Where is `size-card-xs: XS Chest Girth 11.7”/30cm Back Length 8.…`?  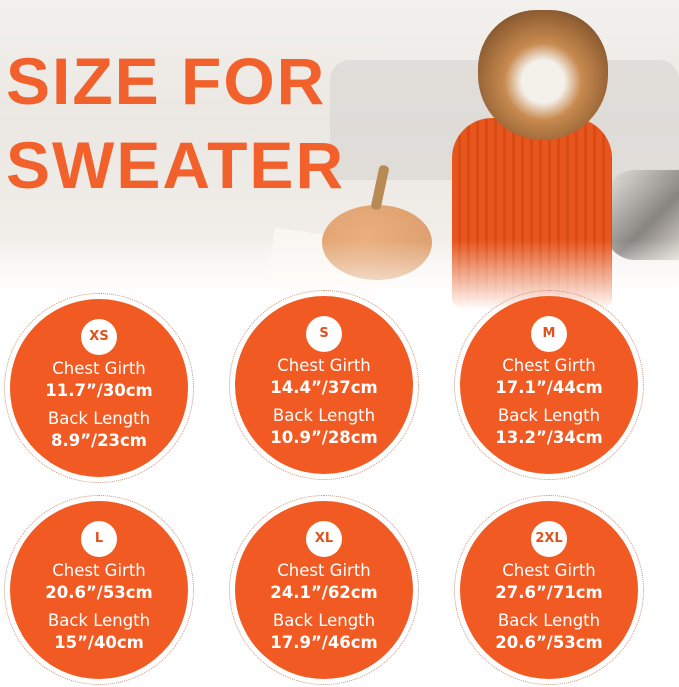 size-card-xs: XS Chest Girth 11.7”/30cm Back Length 8.… is located at coordinates (99, 388).